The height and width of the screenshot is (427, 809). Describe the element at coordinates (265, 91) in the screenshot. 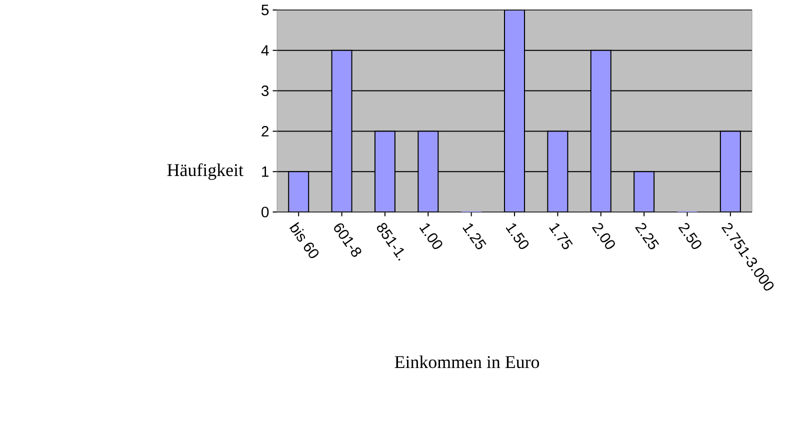

I see `y-tick-label: 3` at that location.